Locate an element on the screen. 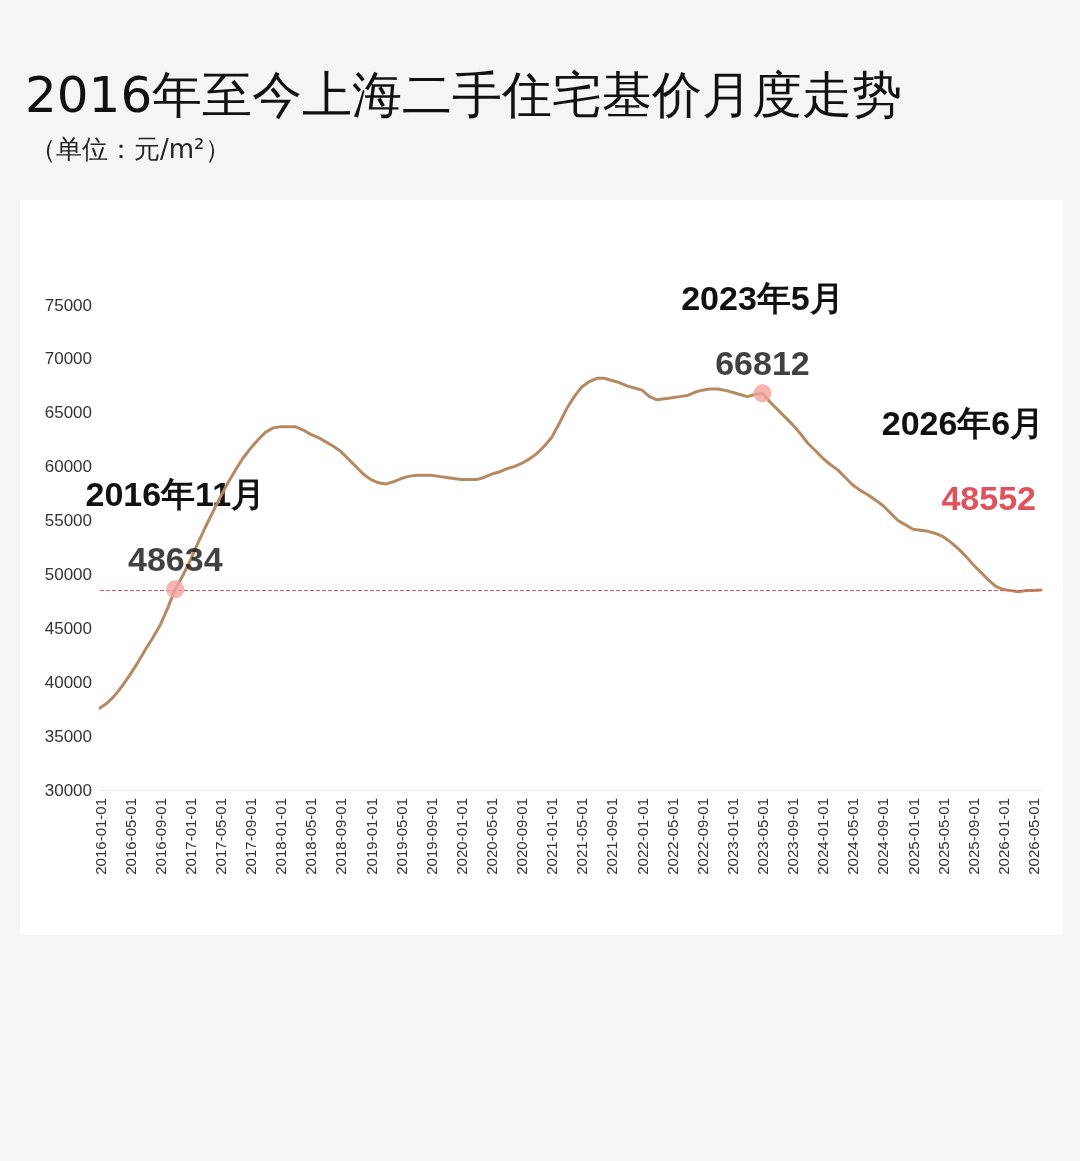  x-tick-label: 2024-01-01 is located at coordinates (823, 836).